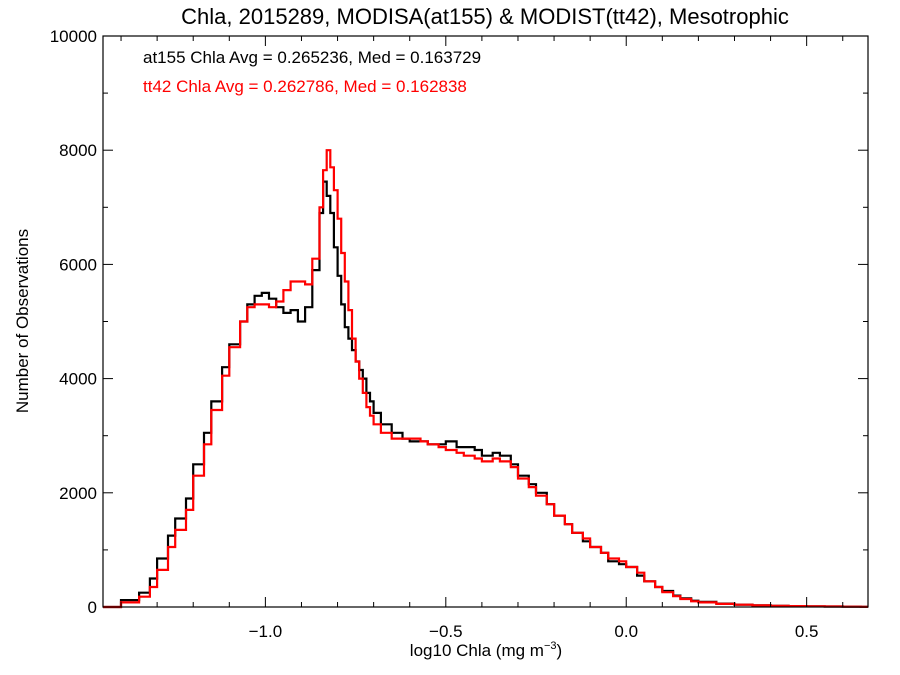  Describe the element at coordinates (626, 631) in the screenshot. I see `x-tick-label: 0.0` at that location.